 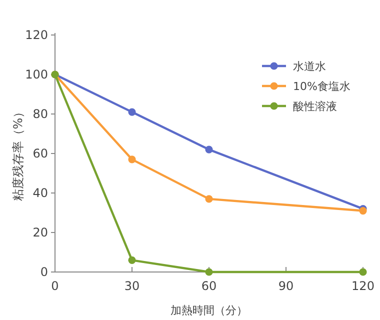 What do you see at coordinates (40, 114) in the screenshot?
I see `y-tick-label: 80` at bounding box center [40, 114].